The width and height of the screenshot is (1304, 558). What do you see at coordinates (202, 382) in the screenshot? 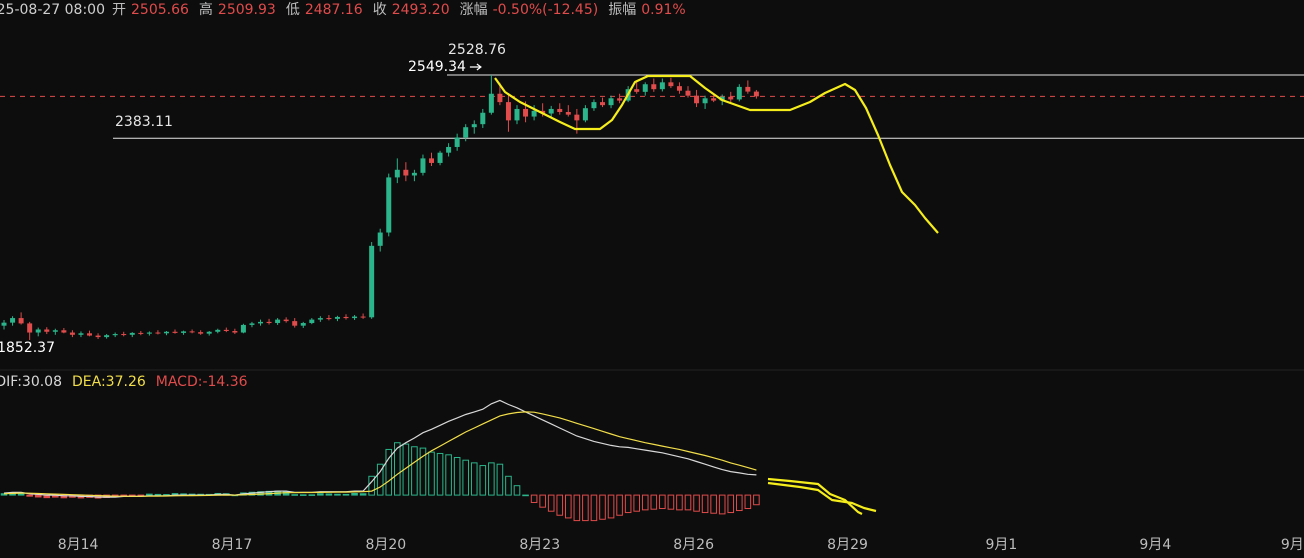
I see `macd-legend: MACD:-14.36` at bounding box center [202, 382].